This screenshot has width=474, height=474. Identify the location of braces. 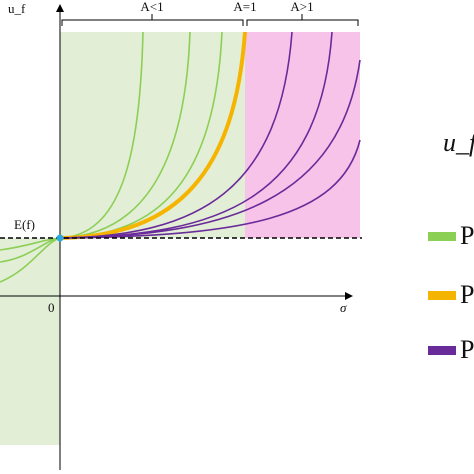
(210, 20).